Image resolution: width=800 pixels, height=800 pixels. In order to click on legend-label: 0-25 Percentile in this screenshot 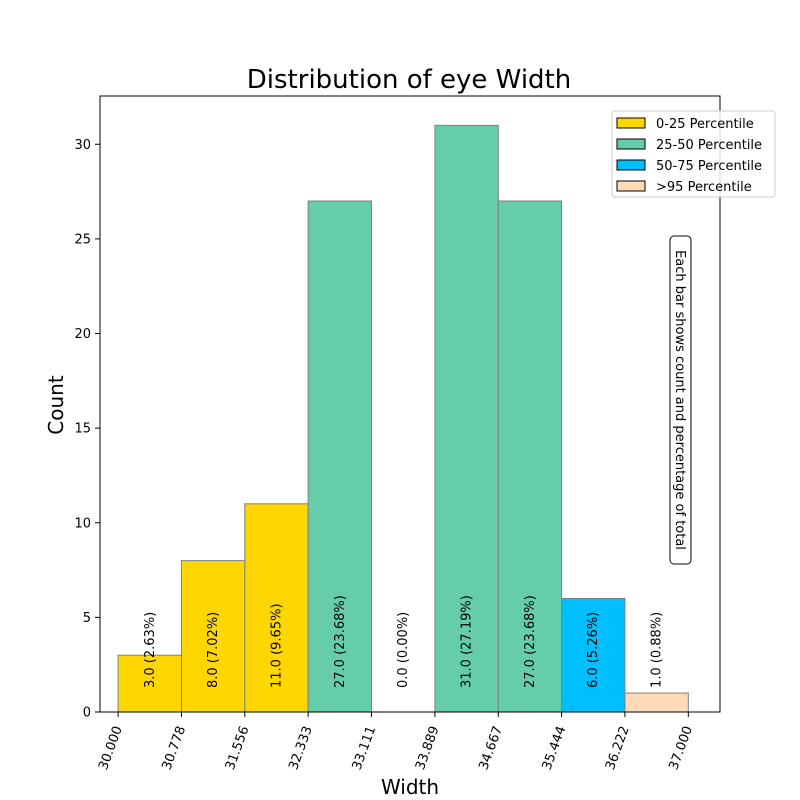, I will do `click(705, 124)`.